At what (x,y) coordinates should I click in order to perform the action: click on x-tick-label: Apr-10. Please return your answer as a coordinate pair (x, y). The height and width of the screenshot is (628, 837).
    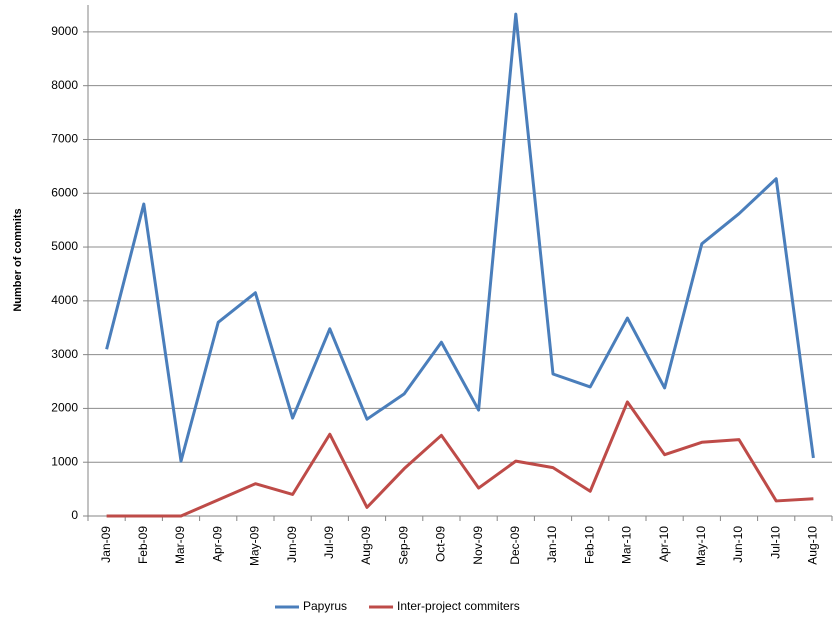
    Looking at the image, I should click on (664, 544).